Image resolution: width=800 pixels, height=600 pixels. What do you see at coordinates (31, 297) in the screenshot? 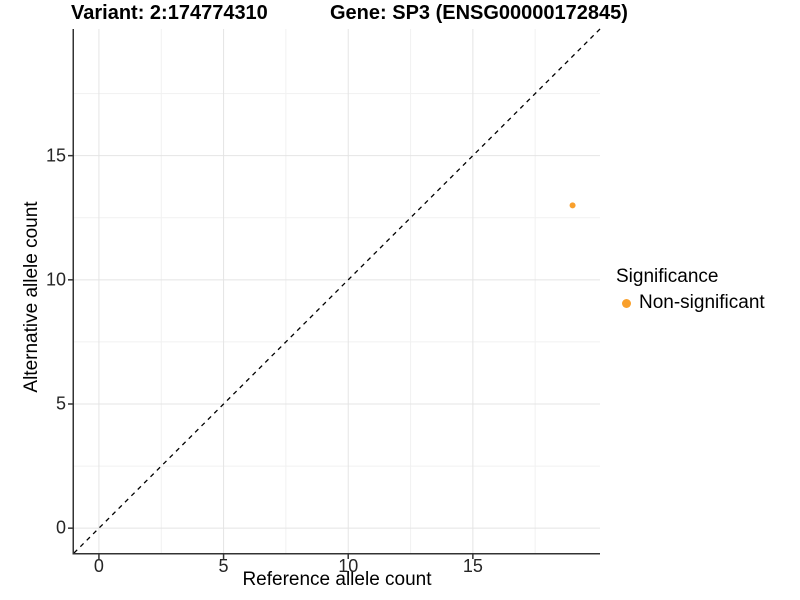
I see `y-axis-title: Alternative allele count` at bounding box center [31, 297].